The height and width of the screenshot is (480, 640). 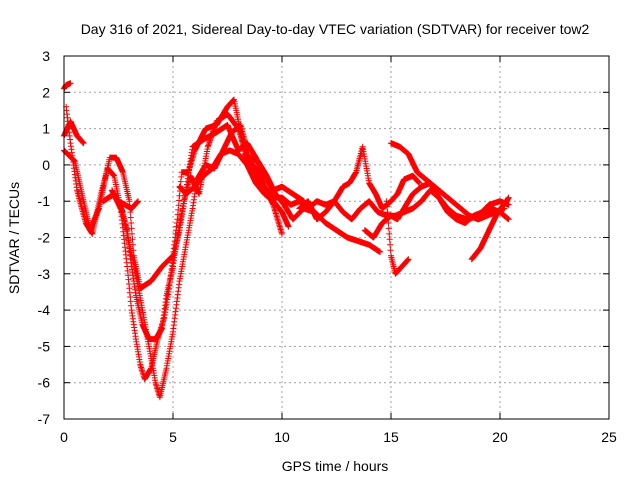 I want to click on y-tick-label: -1, so click(x=44, y=201).